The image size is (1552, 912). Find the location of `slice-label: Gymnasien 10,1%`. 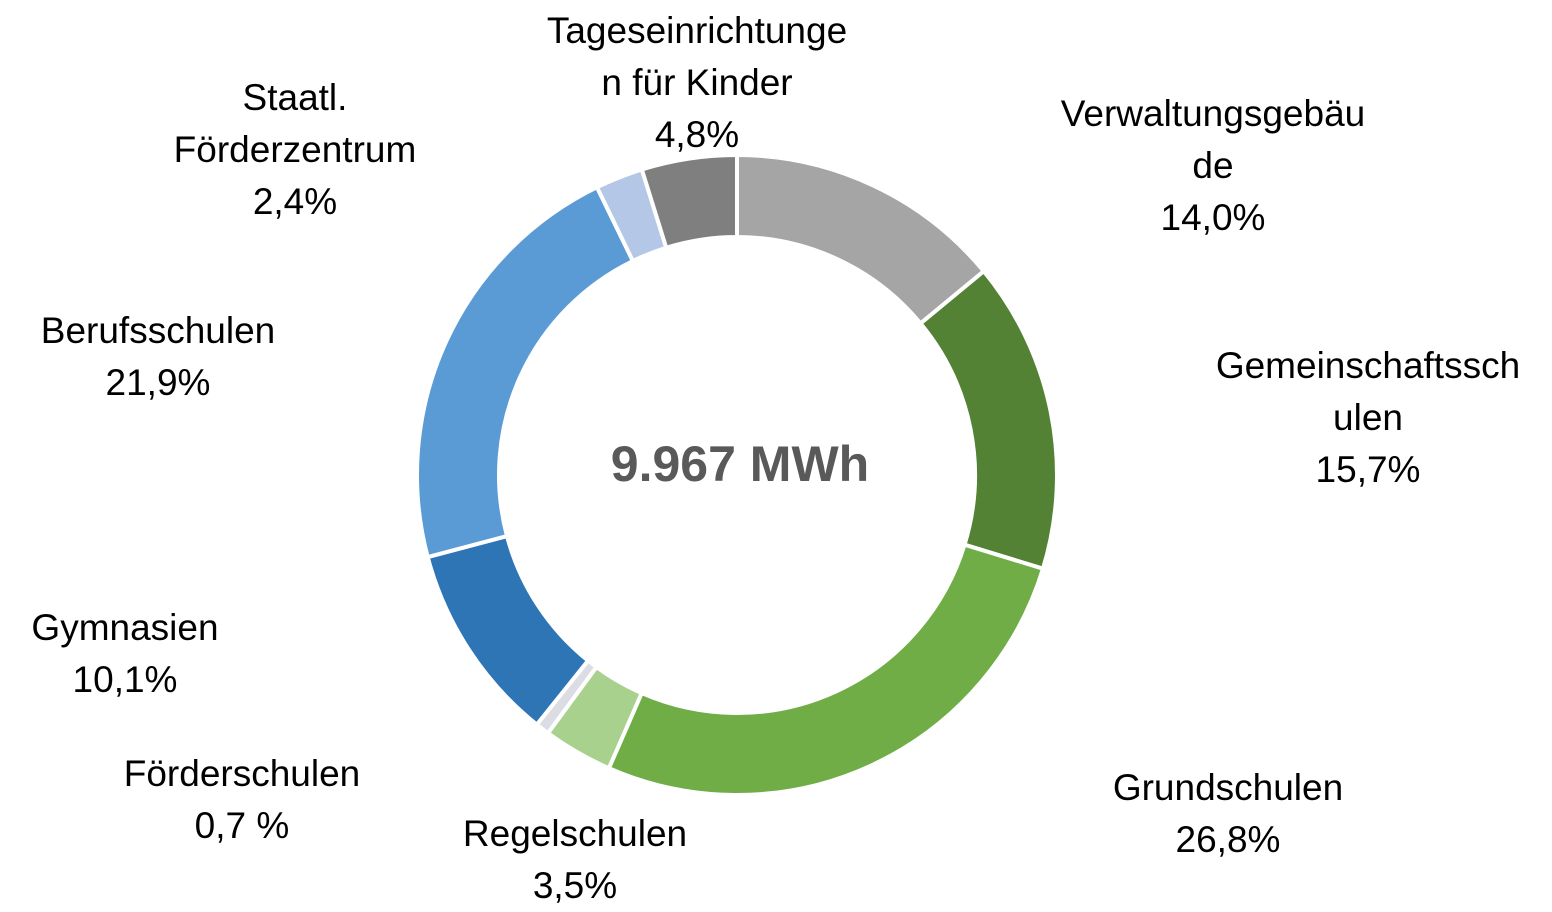

slice-label: Gymnasien 10,1% is located at coordinates (124, 654).